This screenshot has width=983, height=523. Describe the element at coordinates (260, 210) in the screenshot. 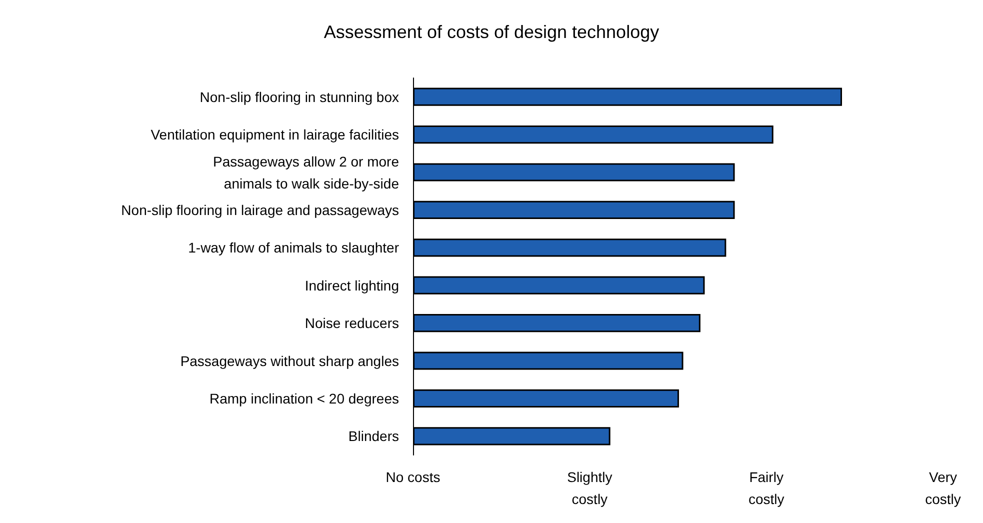

I see `y-tick-label: Non-slip flooring in lairage and passageways` at that location.